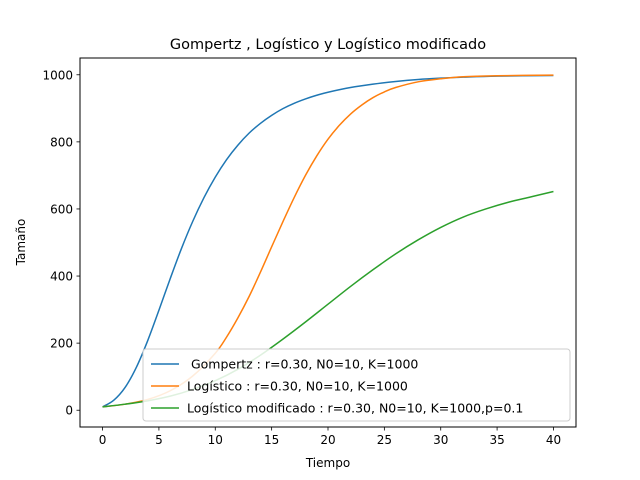 The image size is (640, 480). What do you see at coordinates (61, 344) in the screenshot?
I see `y-tick-label: 200` at bounding box center [61, 344].